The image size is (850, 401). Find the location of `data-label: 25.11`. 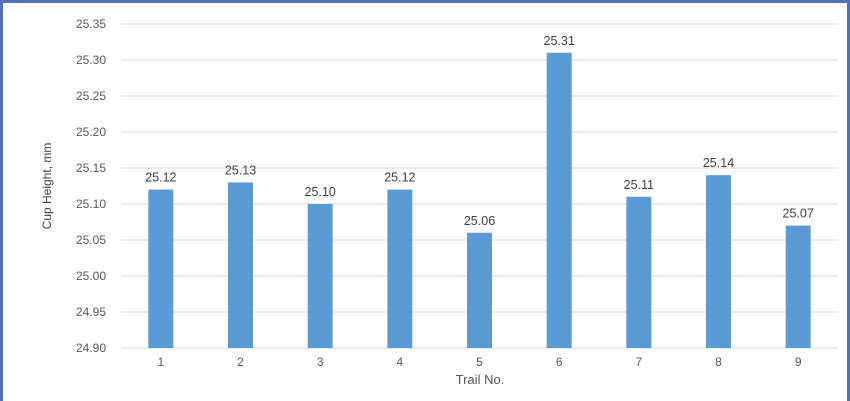

data-label: 25.11 is located at coordinates (639, 185).